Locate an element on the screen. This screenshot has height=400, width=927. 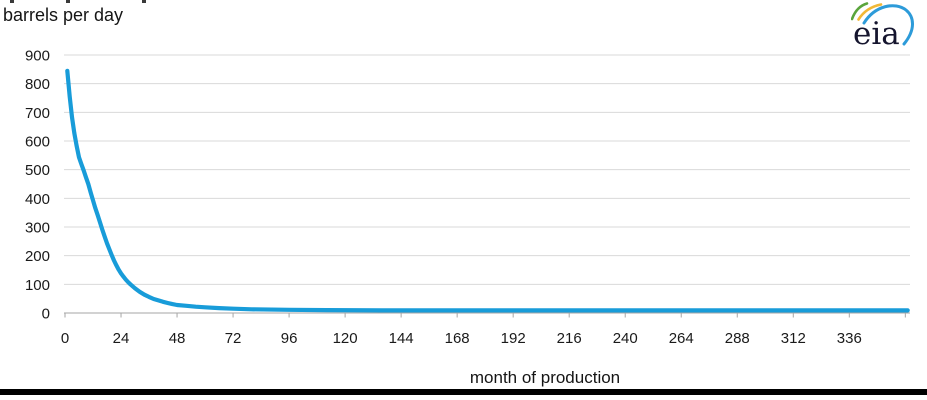
x-tick-label: 216 is located at coordinates (569, 338).